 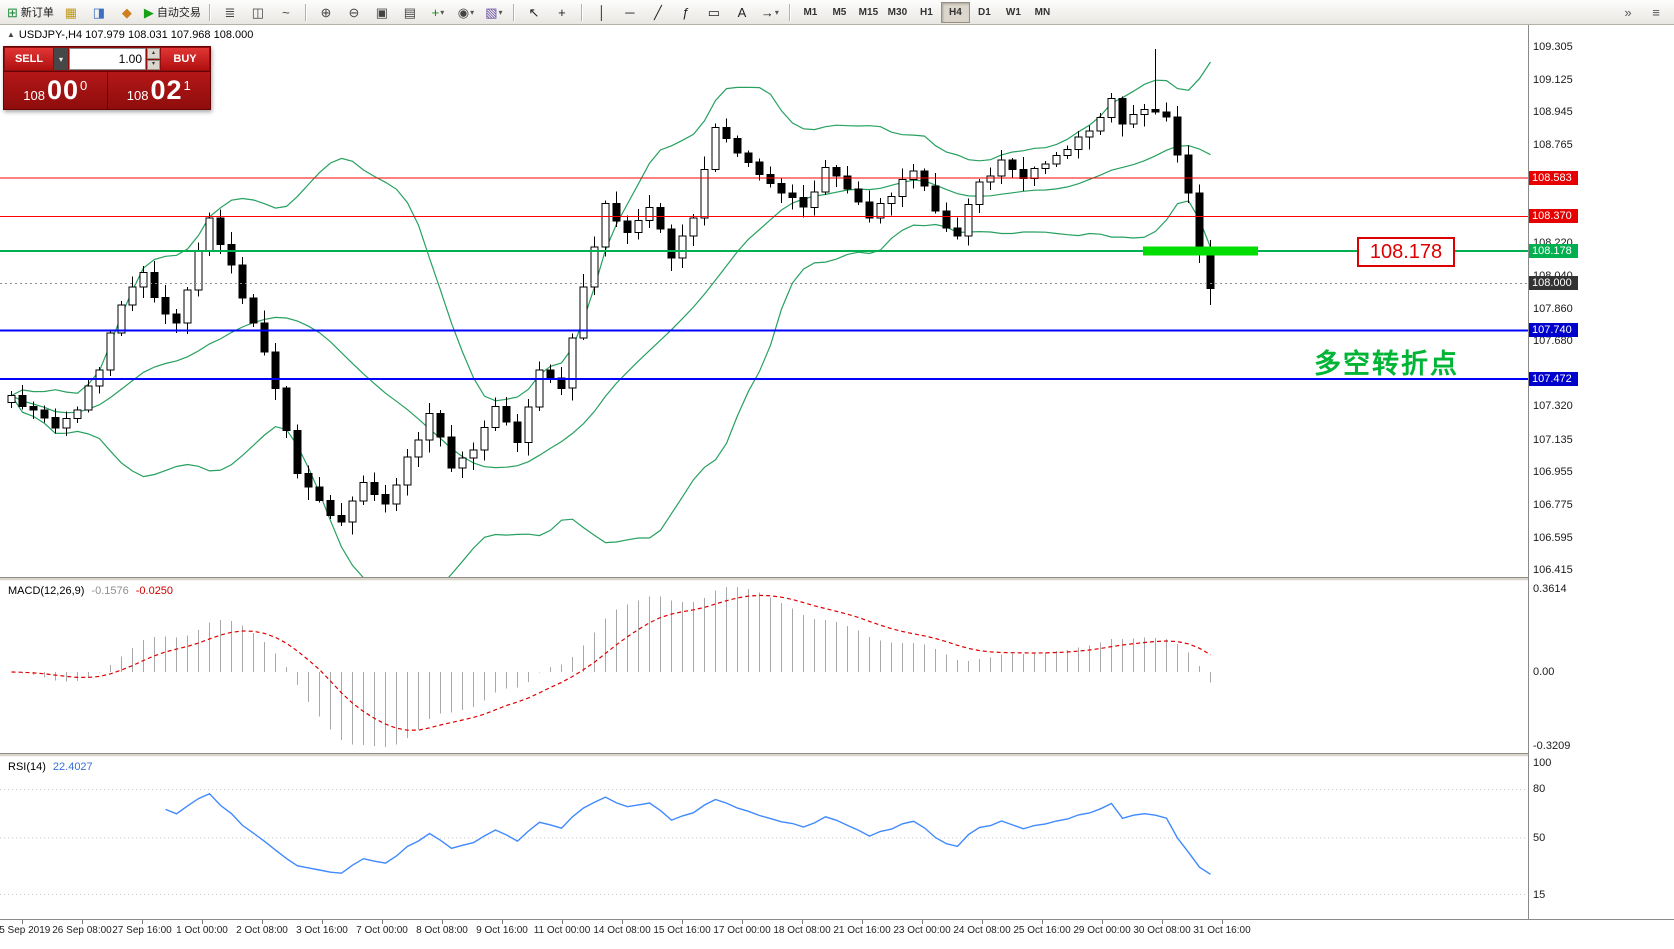 What do you see at coordinates (926, 12) in the screenshot?
I see `tf-button-h1: H1` at bounding box center [926, 12].